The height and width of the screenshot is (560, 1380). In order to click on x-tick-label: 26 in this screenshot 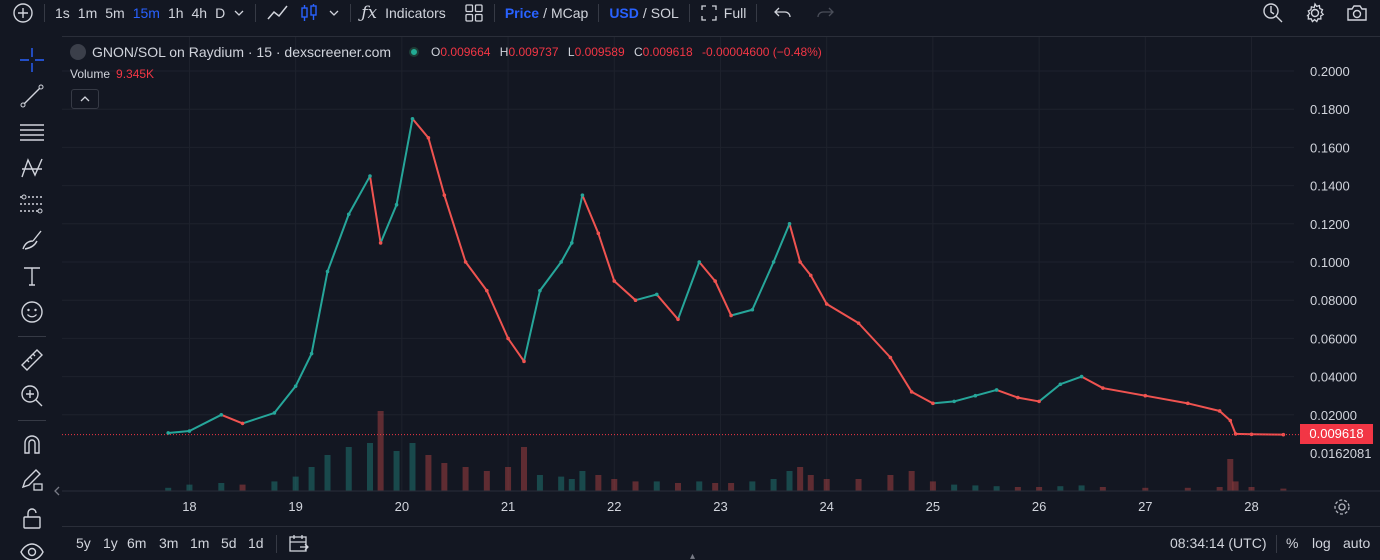, I will do `click(1039, 506)`.